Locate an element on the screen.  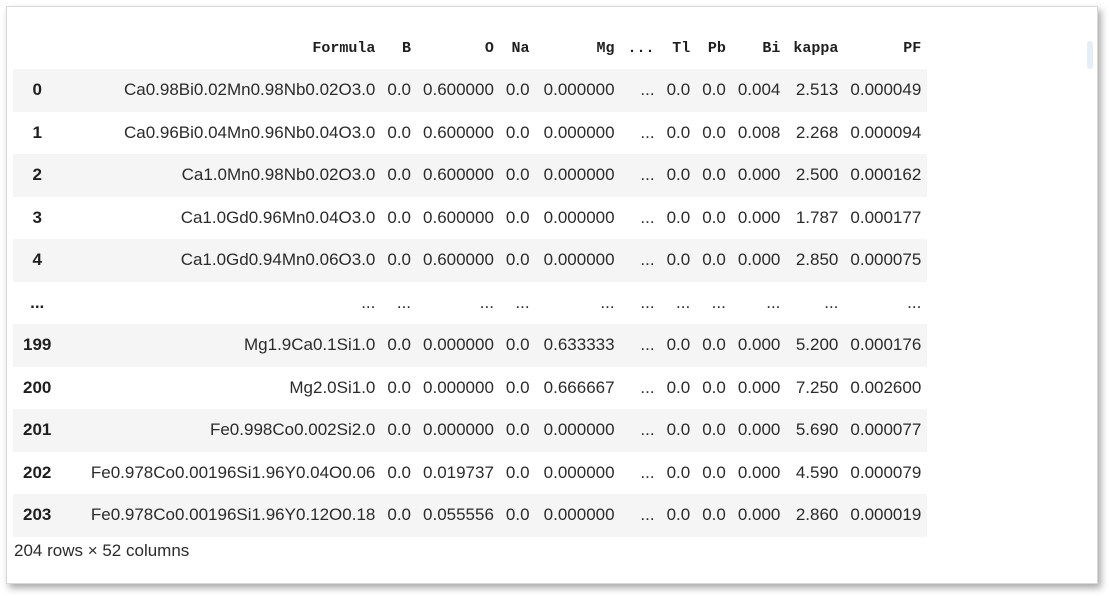
table-header: Formula B O Na Mg... Tl Pb Bi kappa PF is located at coordinates (470, 48).